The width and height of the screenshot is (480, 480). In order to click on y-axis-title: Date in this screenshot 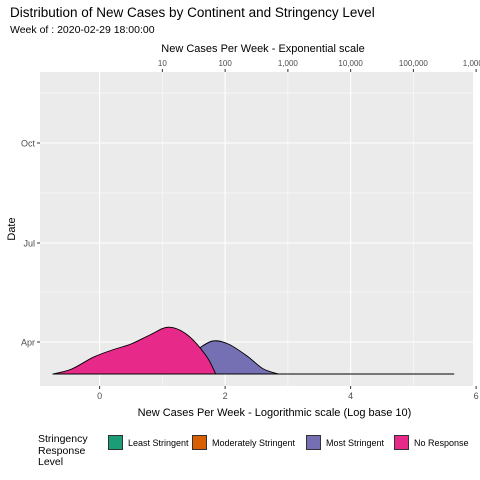, I will do `click(12, 228)`.